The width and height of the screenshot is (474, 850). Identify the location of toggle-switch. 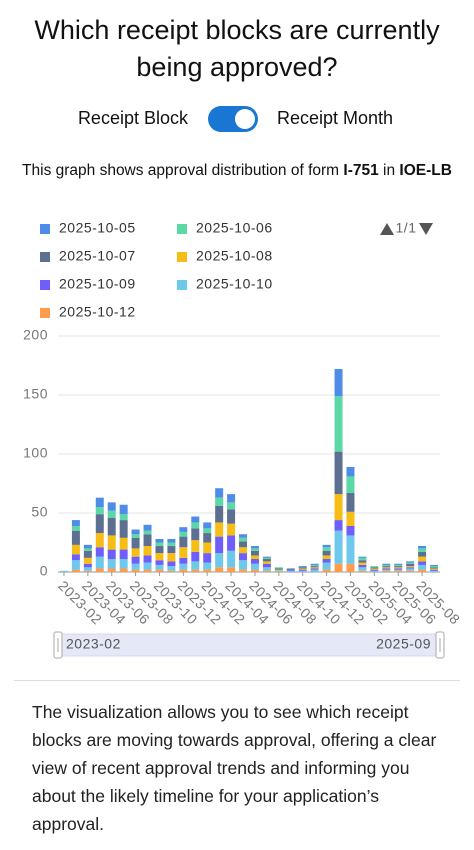
(233, 119).